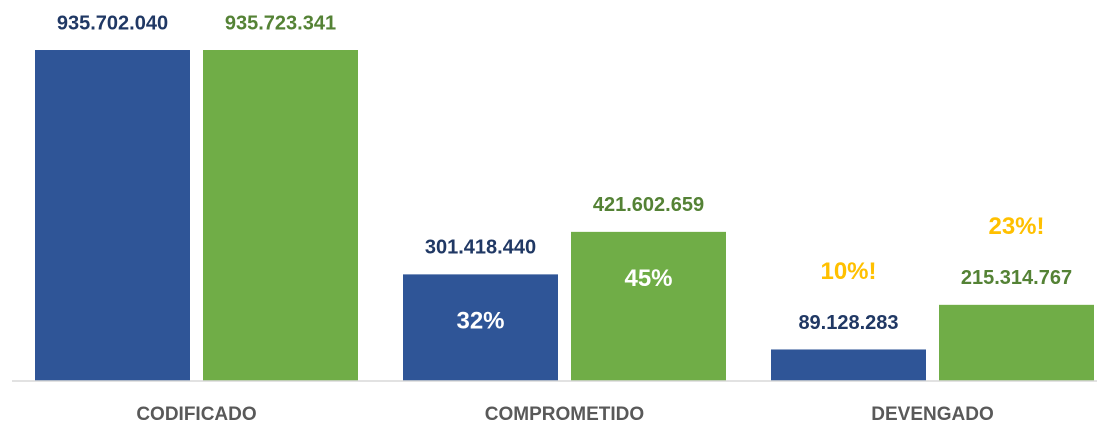  I want to click on value-label: 215.314.767, so click(1016, 278).